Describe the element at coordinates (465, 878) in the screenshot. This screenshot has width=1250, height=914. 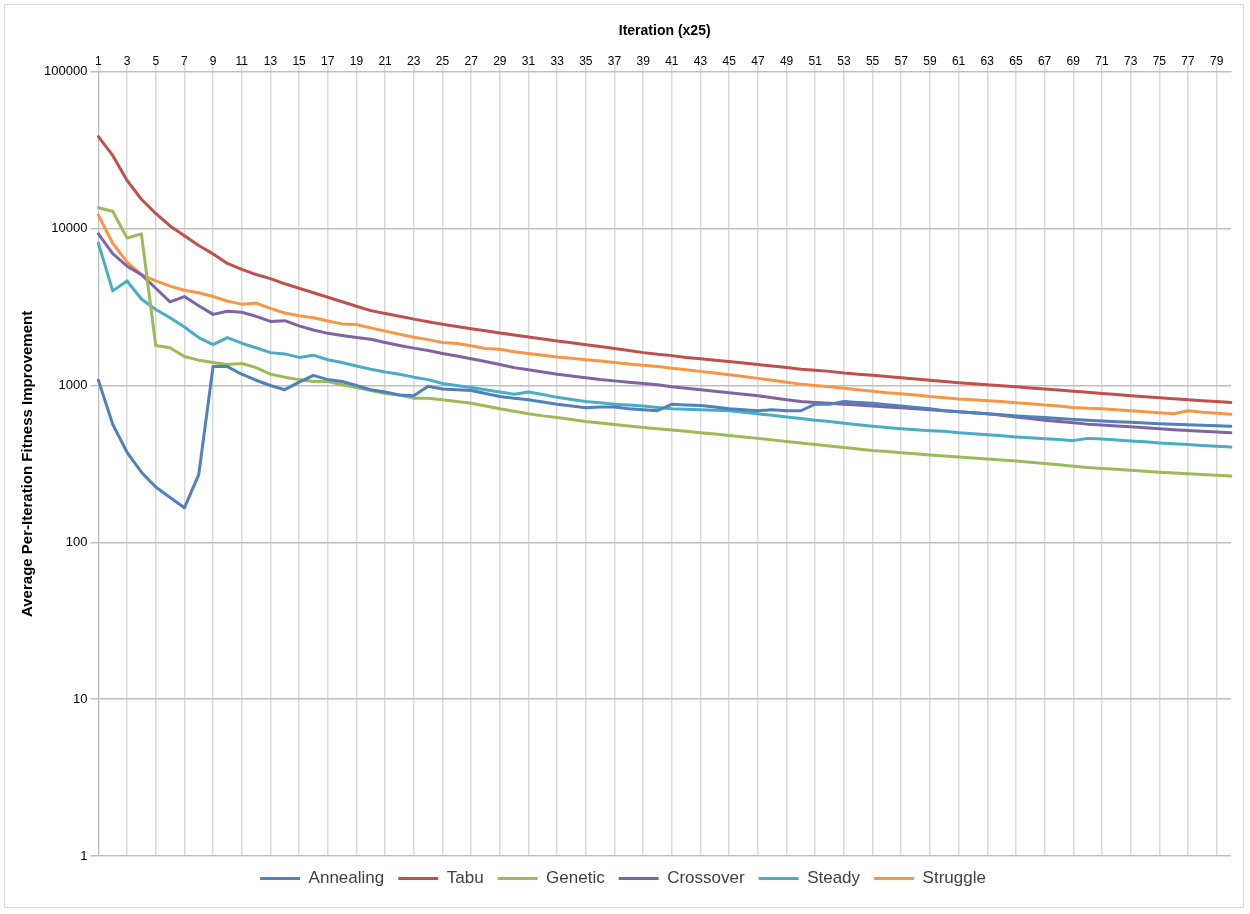
I see `legend-label: Tabu` at that location.